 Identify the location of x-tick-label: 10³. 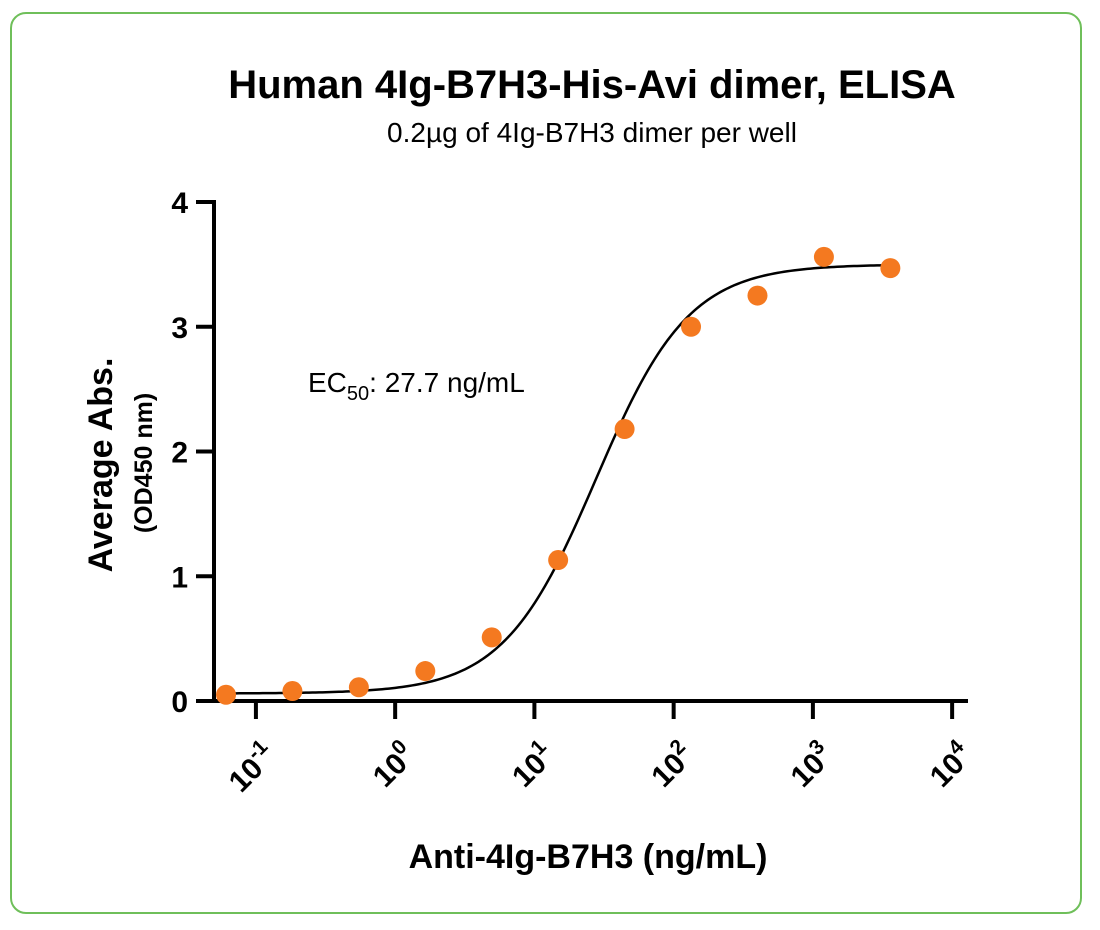
(810, 764).